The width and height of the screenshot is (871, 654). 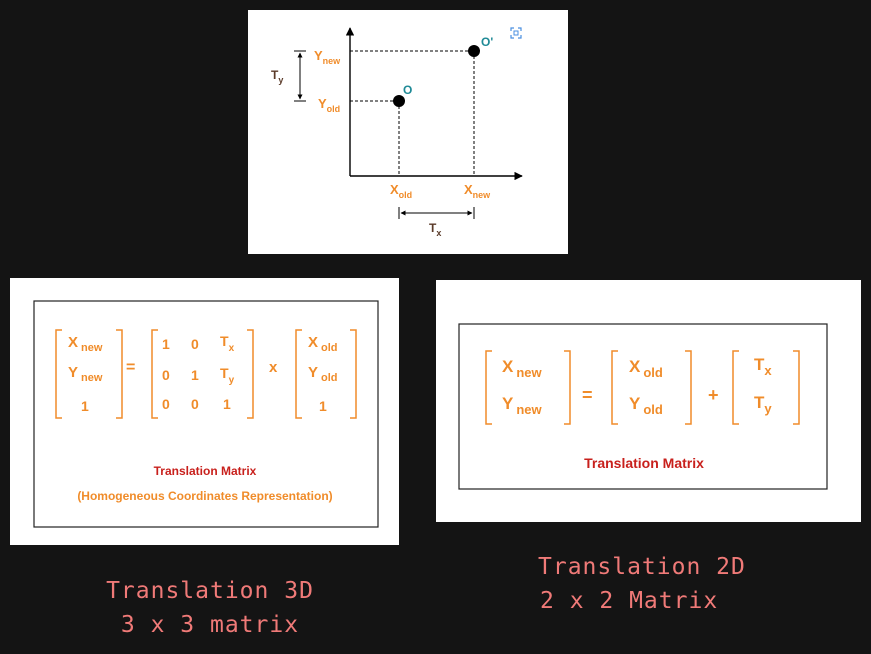 I want to click on caption-2d-line1: Translation 2D, so click(x=642, y=567).